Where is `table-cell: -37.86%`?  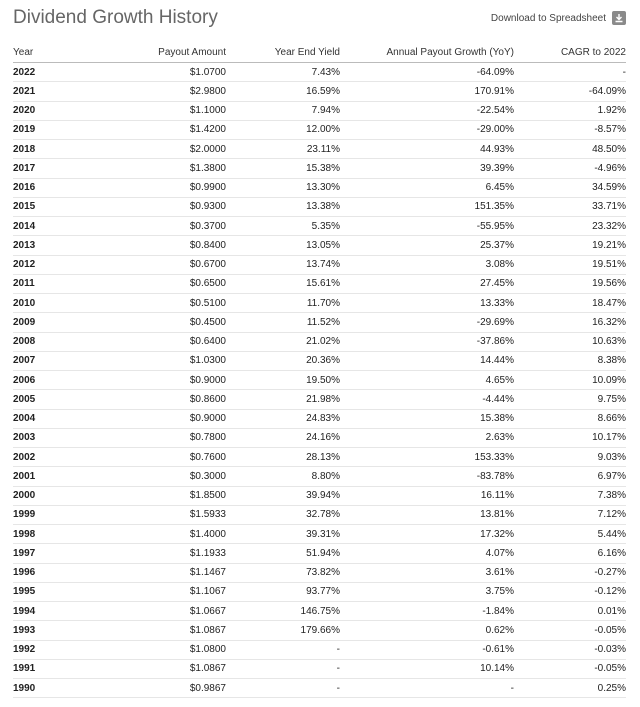 table-cell: -37.86% is located at coordinates (427, 342).